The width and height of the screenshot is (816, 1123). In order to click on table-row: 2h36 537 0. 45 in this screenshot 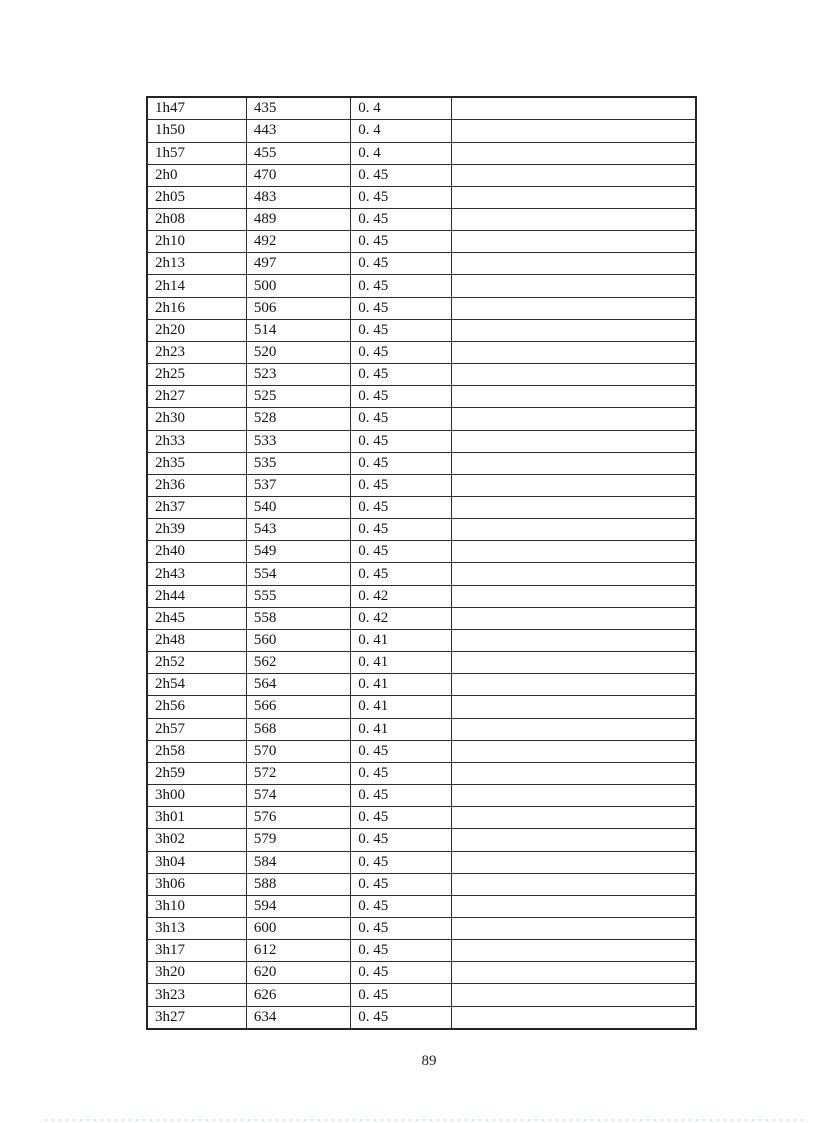, I will do `click(421, 485)`.